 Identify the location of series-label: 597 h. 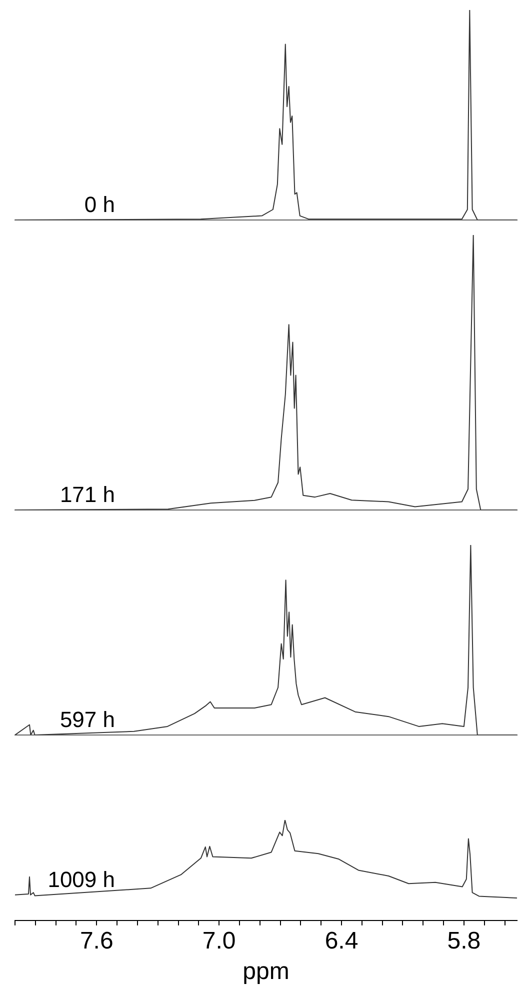
(87, 719).